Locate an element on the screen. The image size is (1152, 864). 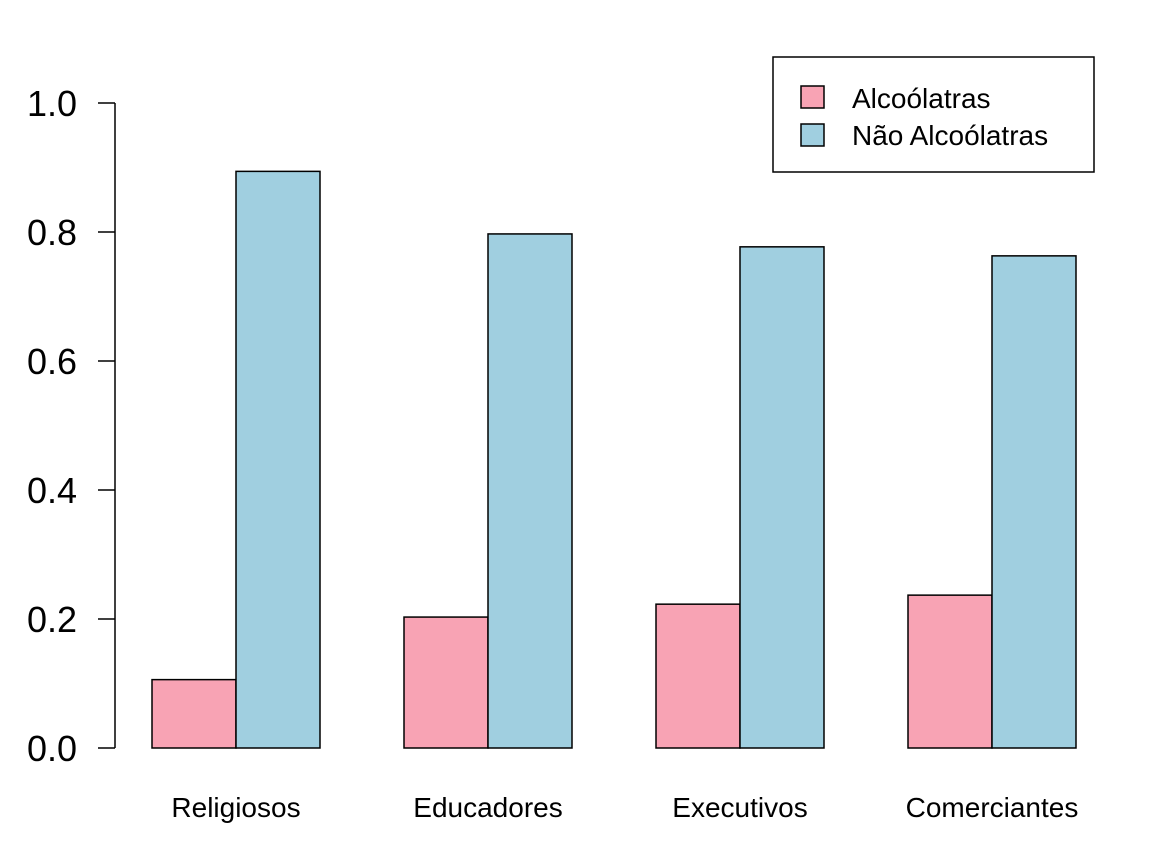
y-axis: 0.0 0.2 0.4 0.6 0.8 1.0 is located at coordinates (71, 426).